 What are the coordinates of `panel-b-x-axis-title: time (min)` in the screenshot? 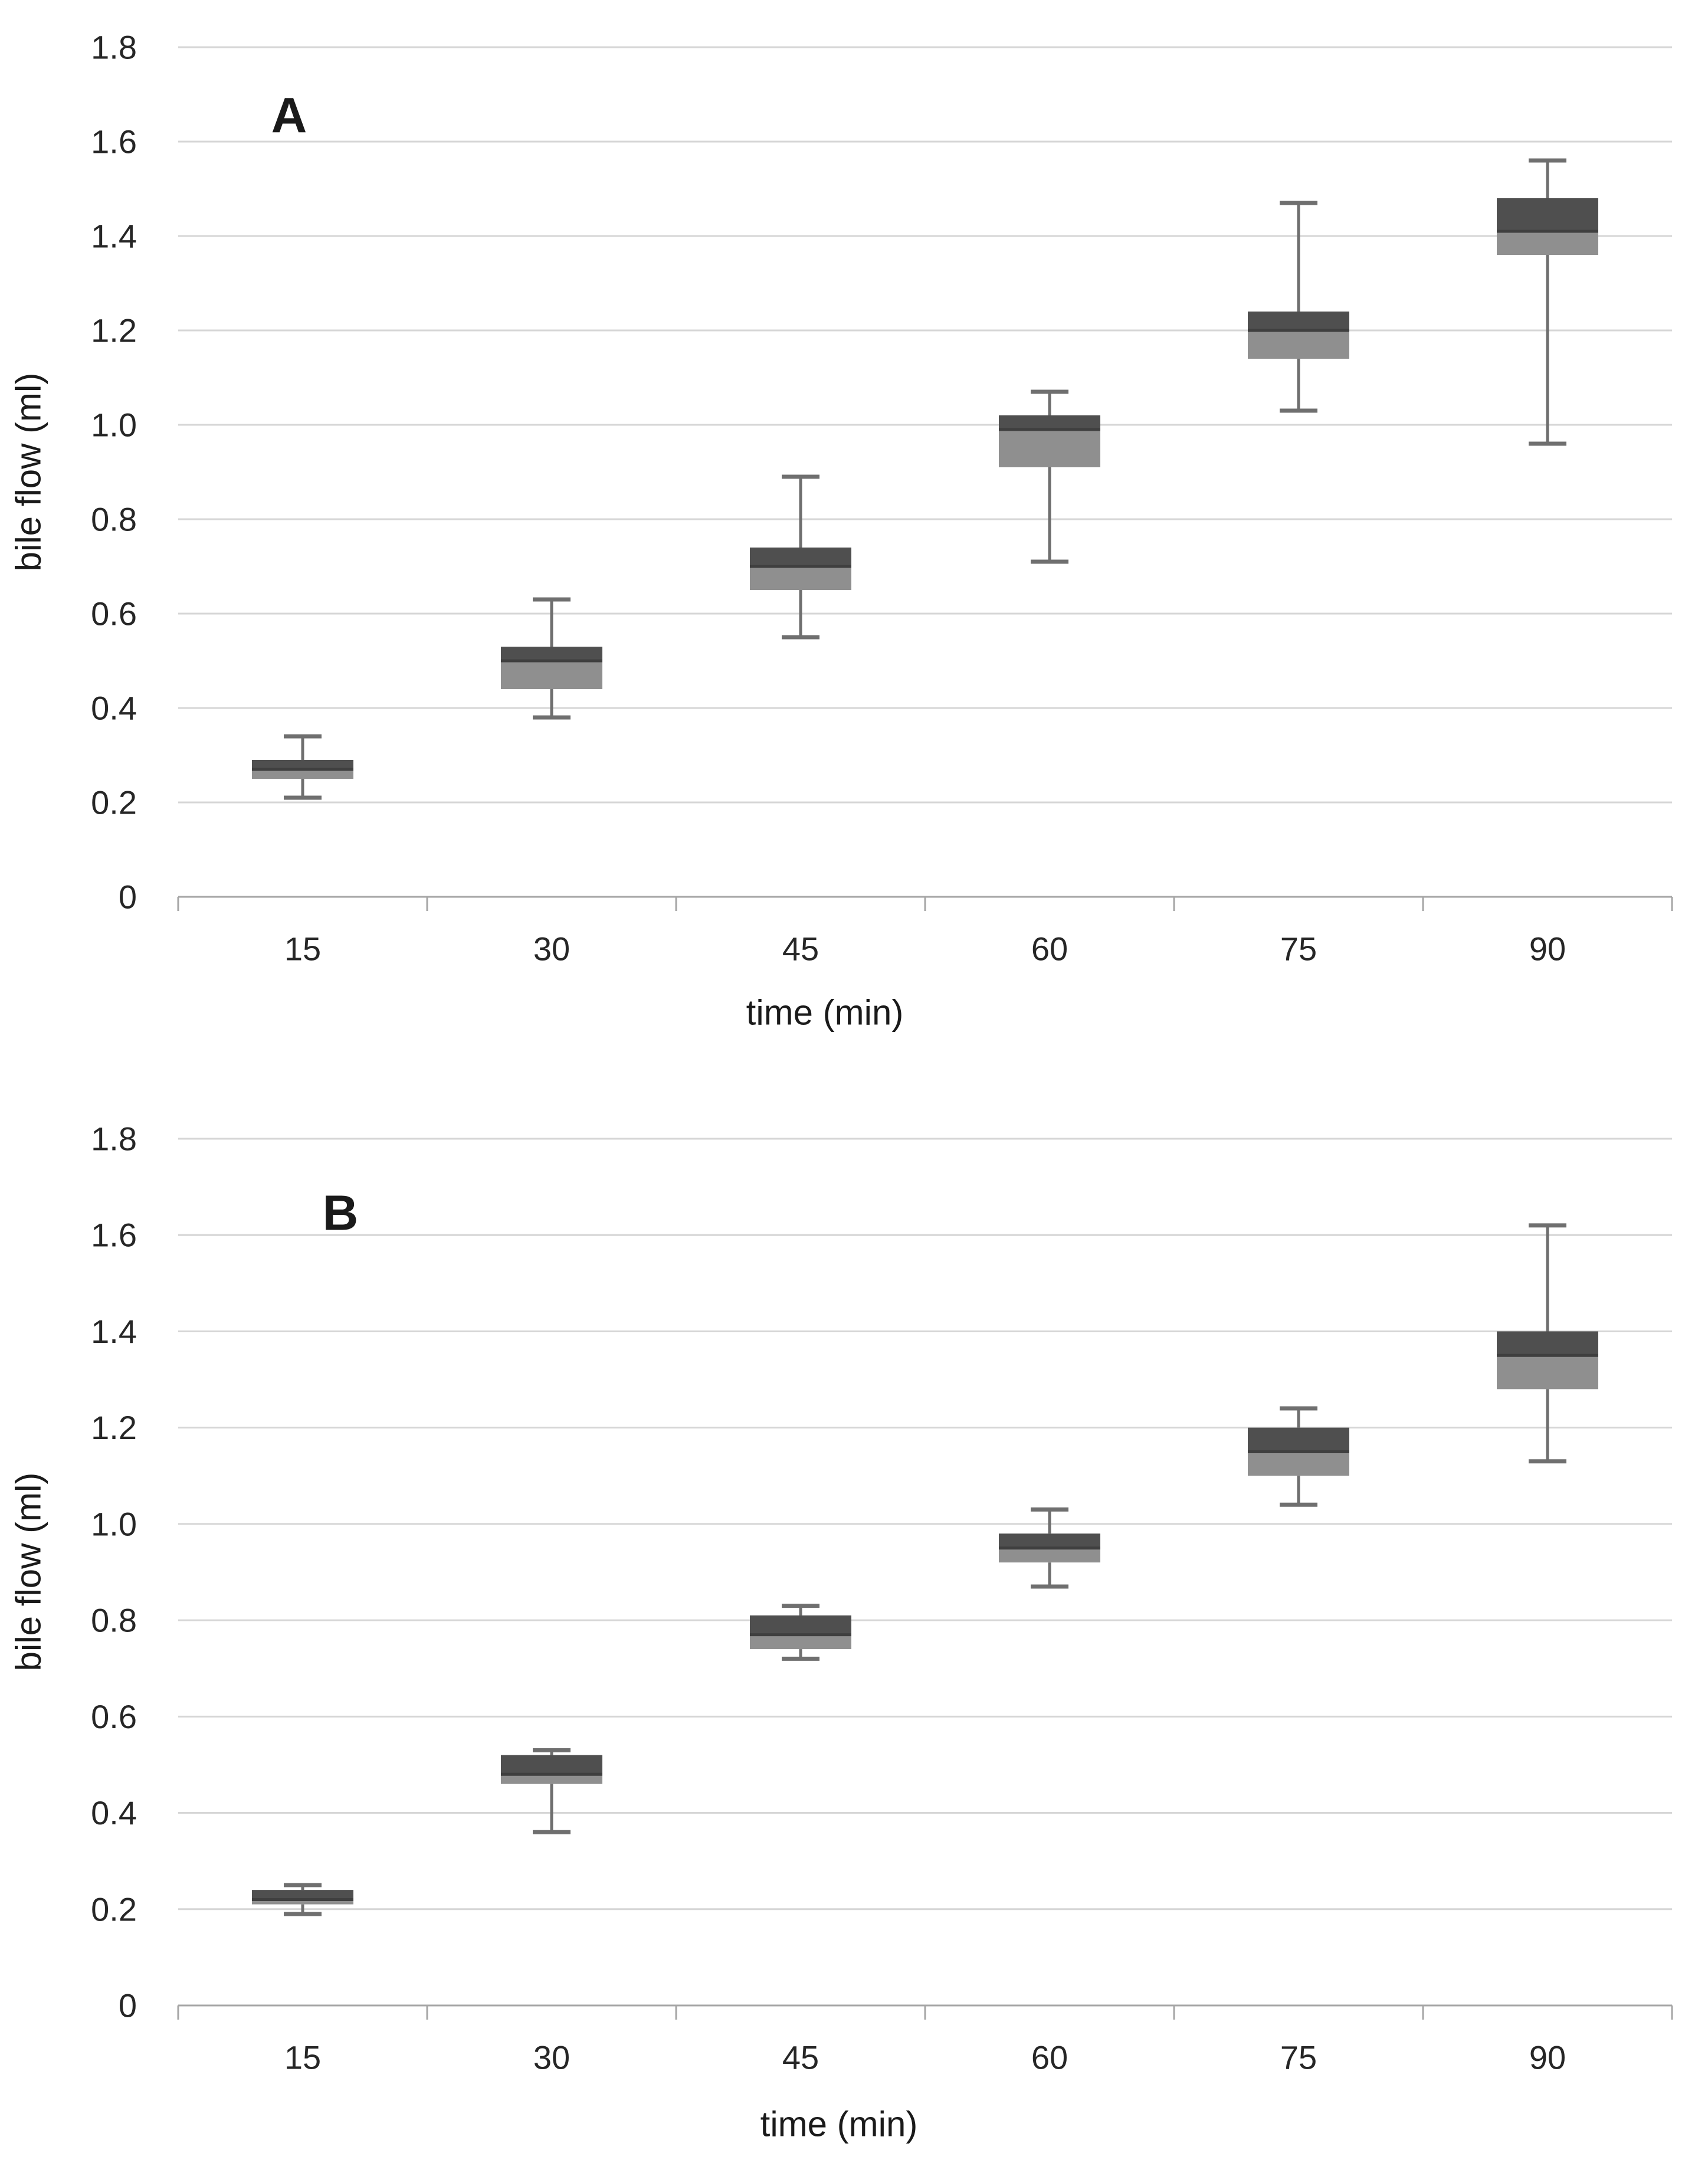 It's located at (839, 2124).